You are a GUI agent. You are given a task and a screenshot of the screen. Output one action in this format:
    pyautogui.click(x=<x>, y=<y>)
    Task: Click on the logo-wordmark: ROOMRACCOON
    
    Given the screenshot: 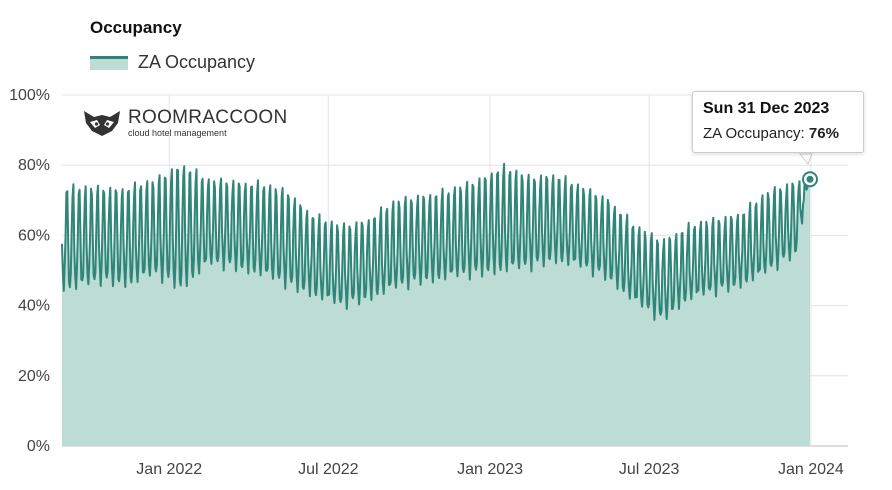 What is the action you would take?
    pyautogui.click(x=208, y=117)
    